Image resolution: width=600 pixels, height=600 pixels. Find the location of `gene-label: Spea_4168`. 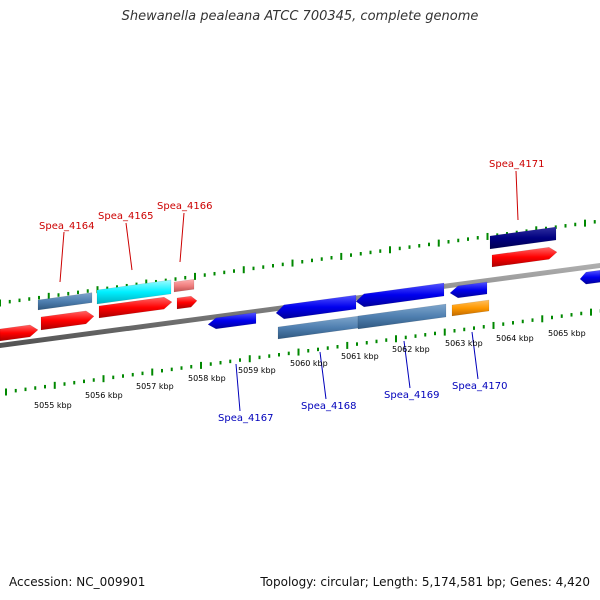

gene-label: Spea_4168 is located at coordinates (328, 406).